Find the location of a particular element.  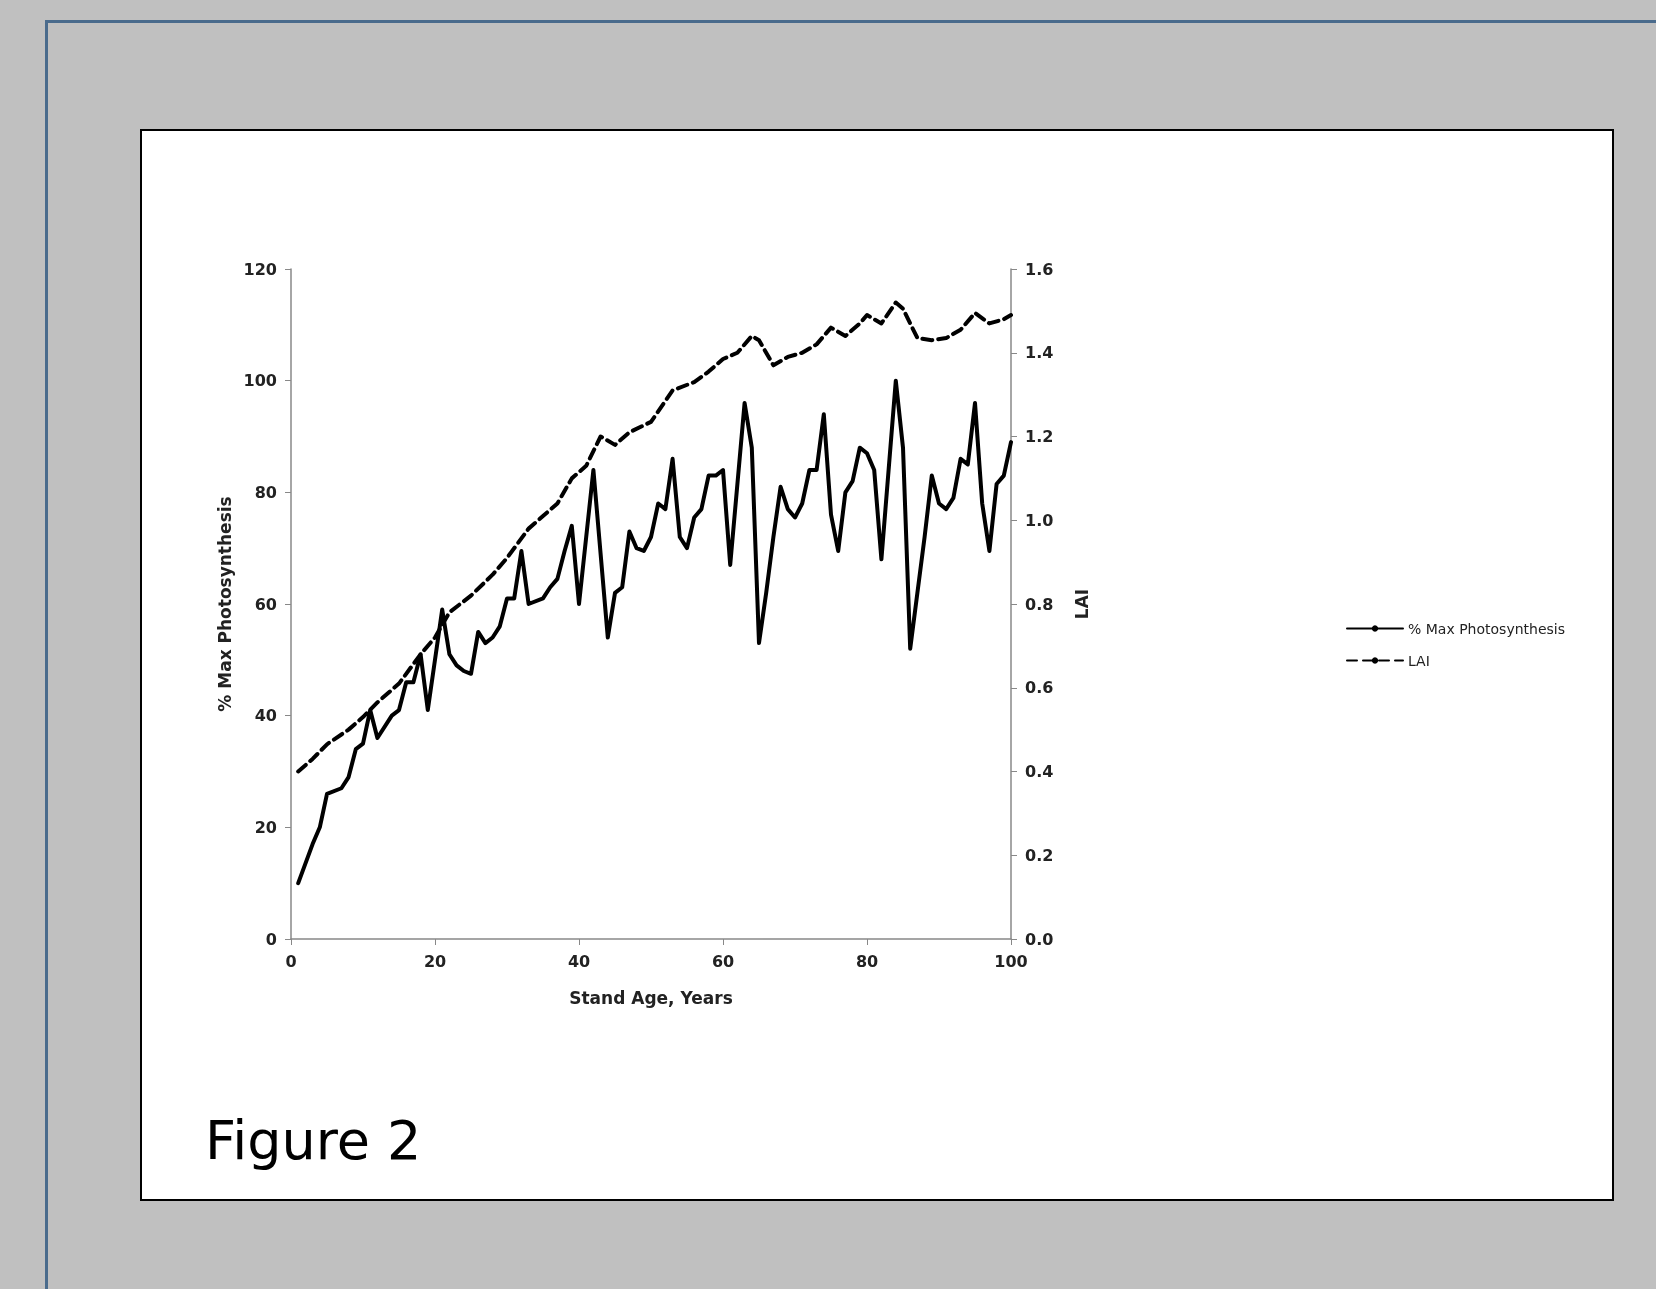

y2-tick-label: 0.6 is located at coordinates (1039, 688).